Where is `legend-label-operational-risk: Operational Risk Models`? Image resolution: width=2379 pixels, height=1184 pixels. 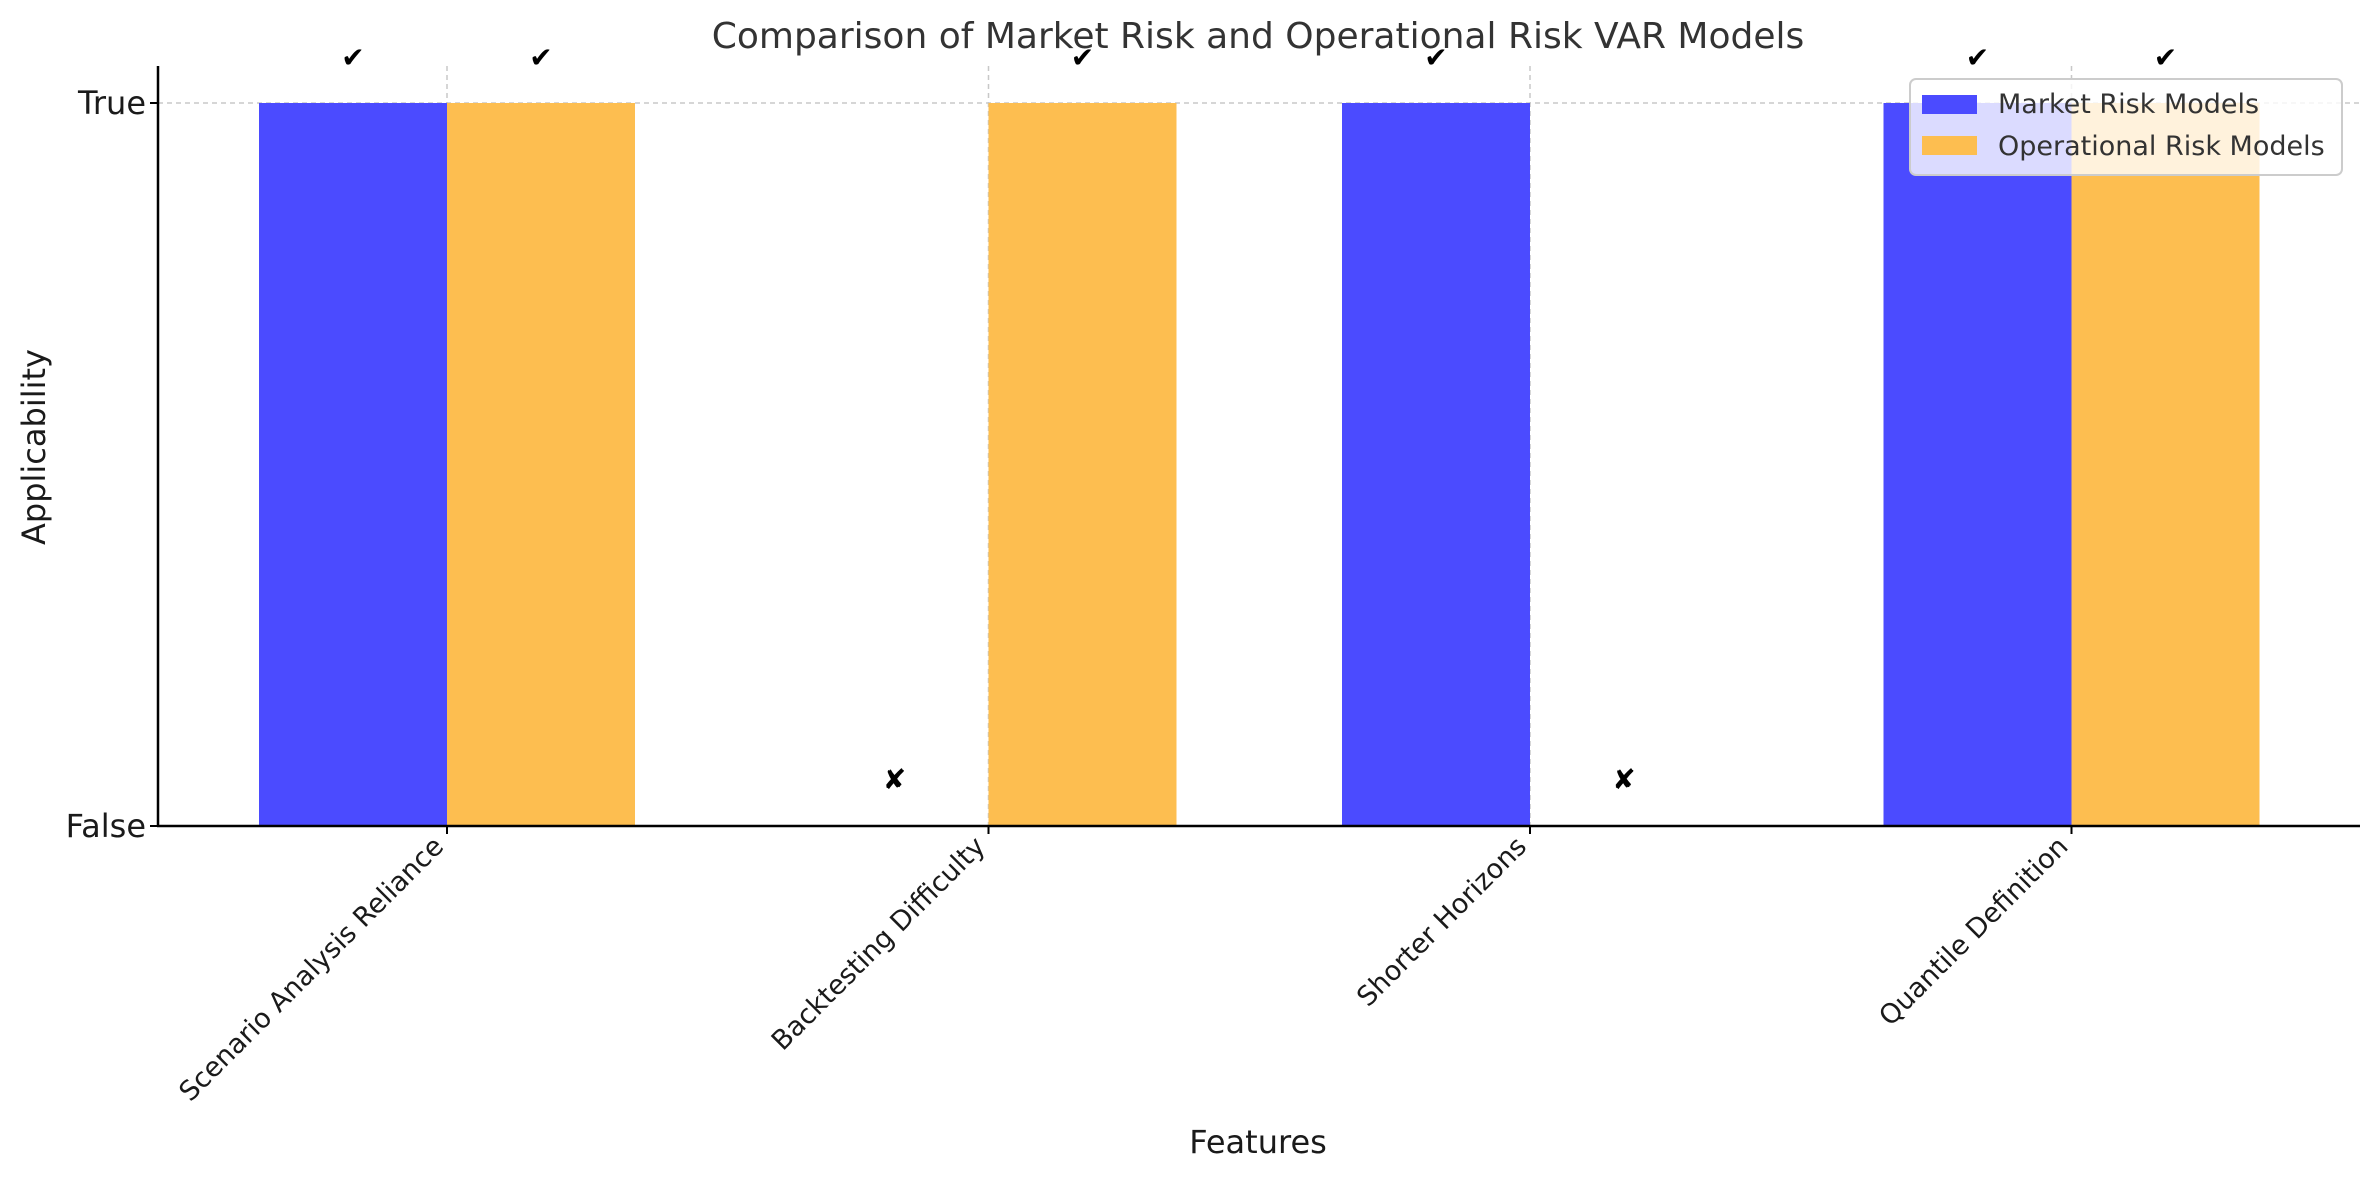 legend-label-operational-risk: Operational Risk Models is located at coordinates (2161, 146).